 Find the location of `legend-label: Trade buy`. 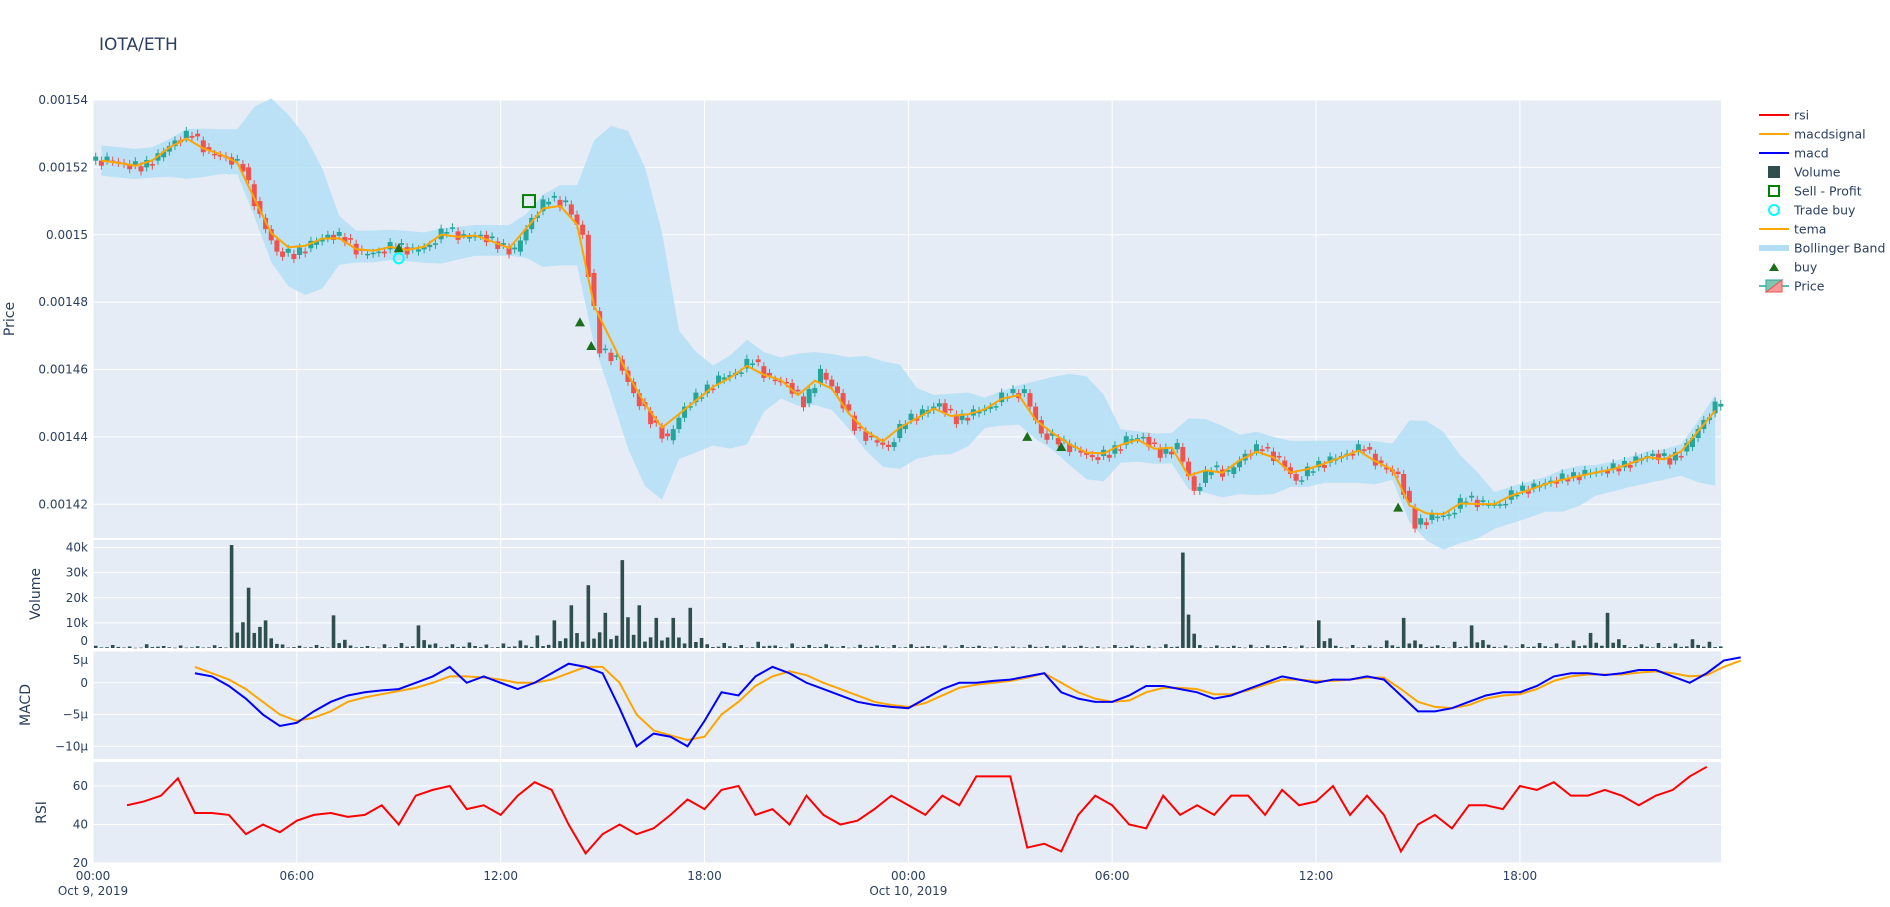

legend-label: Trade buy is located at coordinates (1824, 210).